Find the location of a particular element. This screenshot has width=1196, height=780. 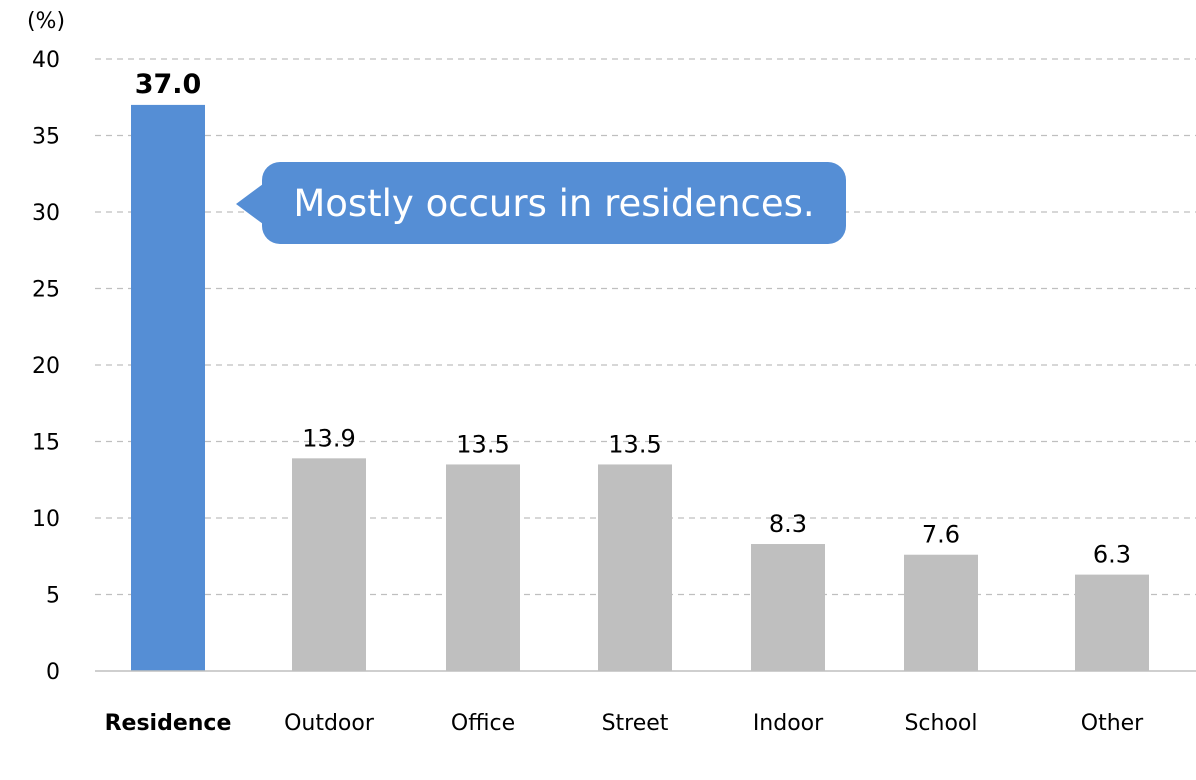

x-tick-label: Indoor is located at coordinates (788, 723).